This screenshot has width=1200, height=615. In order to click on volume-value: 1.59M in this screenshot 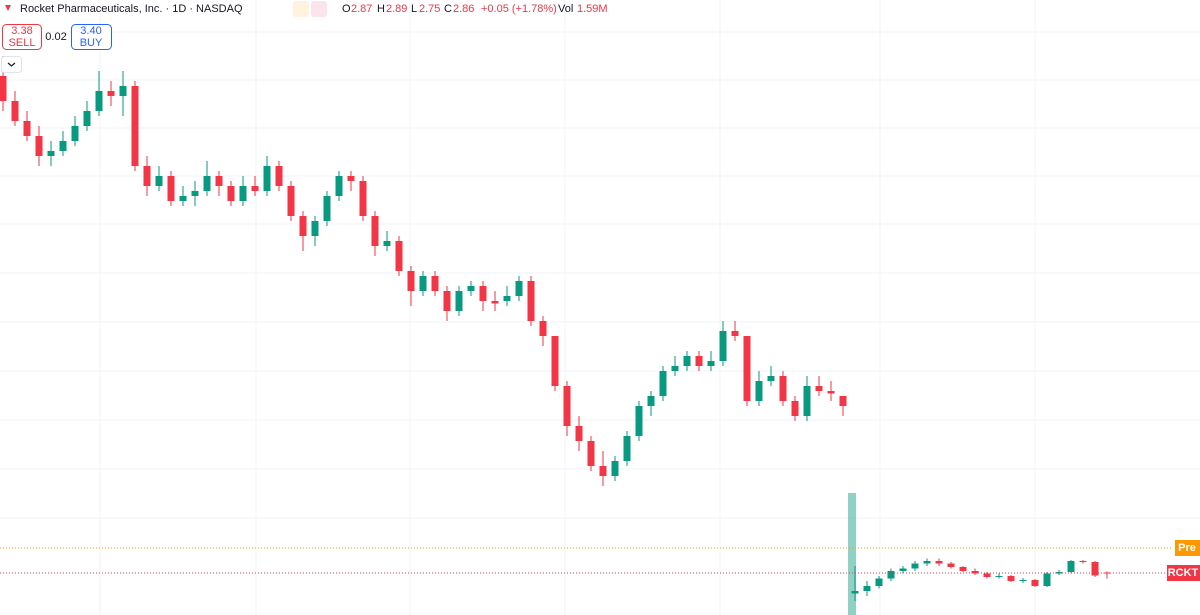, I will do `click(592, 9)`.